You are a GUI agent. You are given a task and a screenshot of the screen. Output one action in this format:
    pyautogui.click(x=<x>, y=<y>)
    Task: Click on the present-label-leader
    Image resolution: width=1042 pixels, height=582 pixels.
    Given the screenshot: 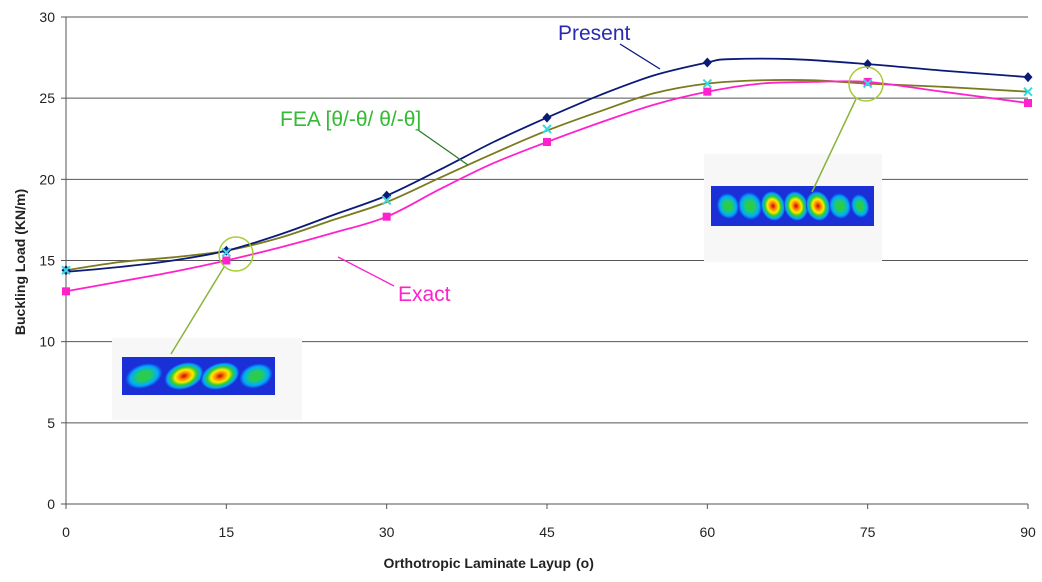 What is the action you would take?
    pyautogui.click(x=640, y=56)
    